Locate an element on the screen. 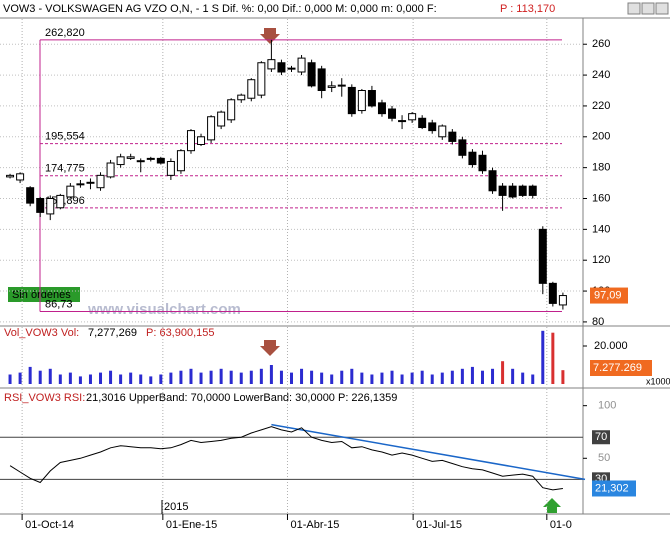 This screenshot has height=536, width=670. y-tick-label: 80 is located at coordinates (598, 322).